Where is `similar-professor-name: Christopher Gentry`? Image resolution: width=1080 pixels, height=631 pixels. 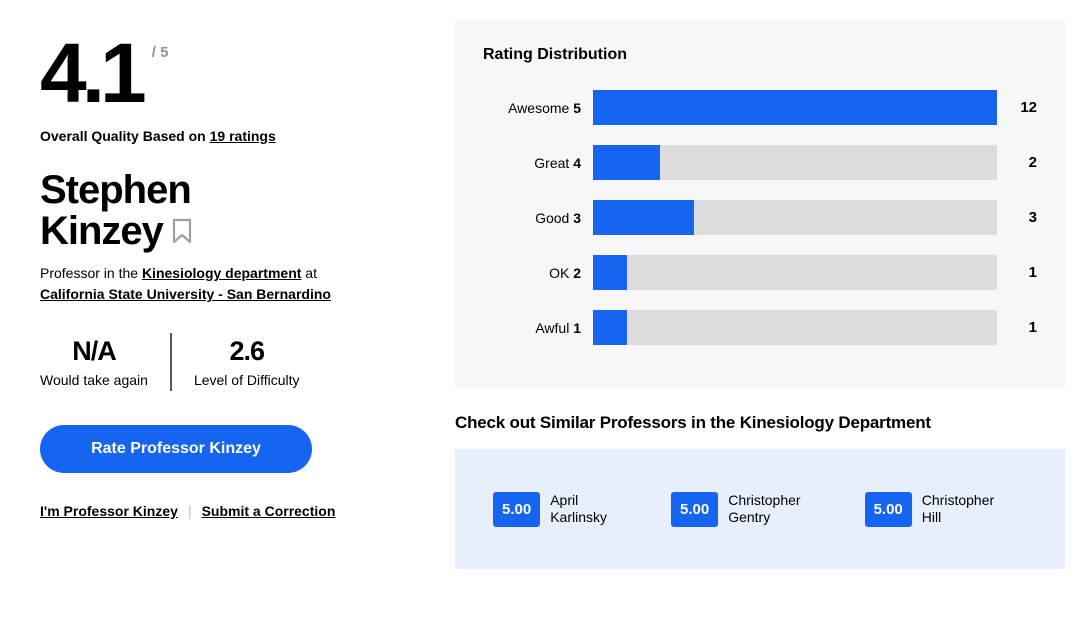
similar-professor-name: Christopher Gentry is located at coordinates (764, 508).